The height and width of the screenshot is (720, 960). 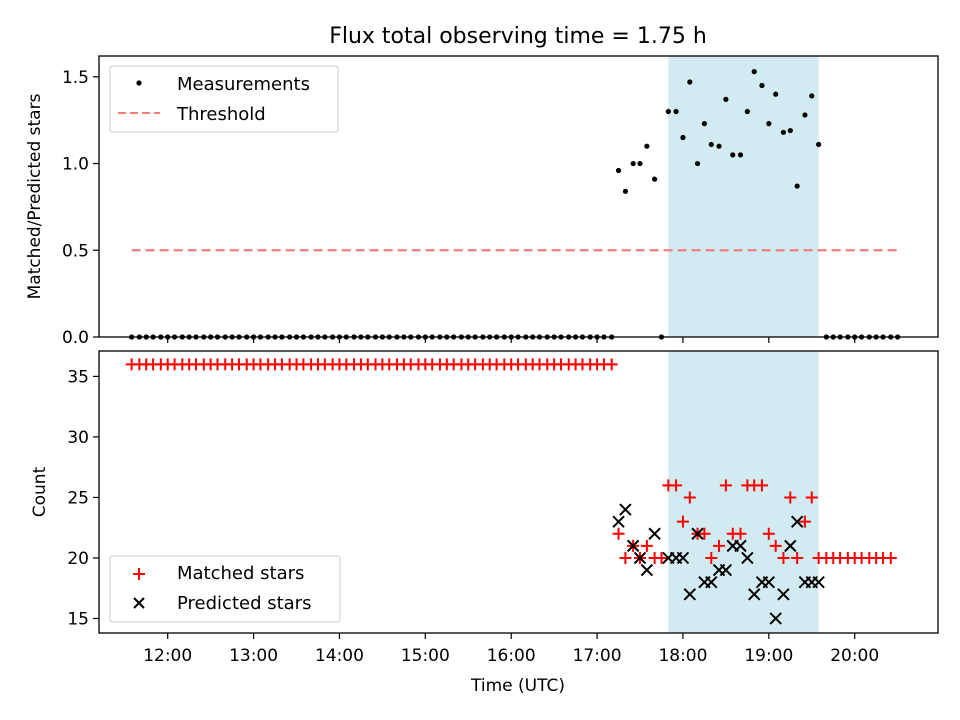 What do you see at coordinates (75, 165) in the screenshot?
I see `ytick-label: 1.0` at bounding box center [75, 165].